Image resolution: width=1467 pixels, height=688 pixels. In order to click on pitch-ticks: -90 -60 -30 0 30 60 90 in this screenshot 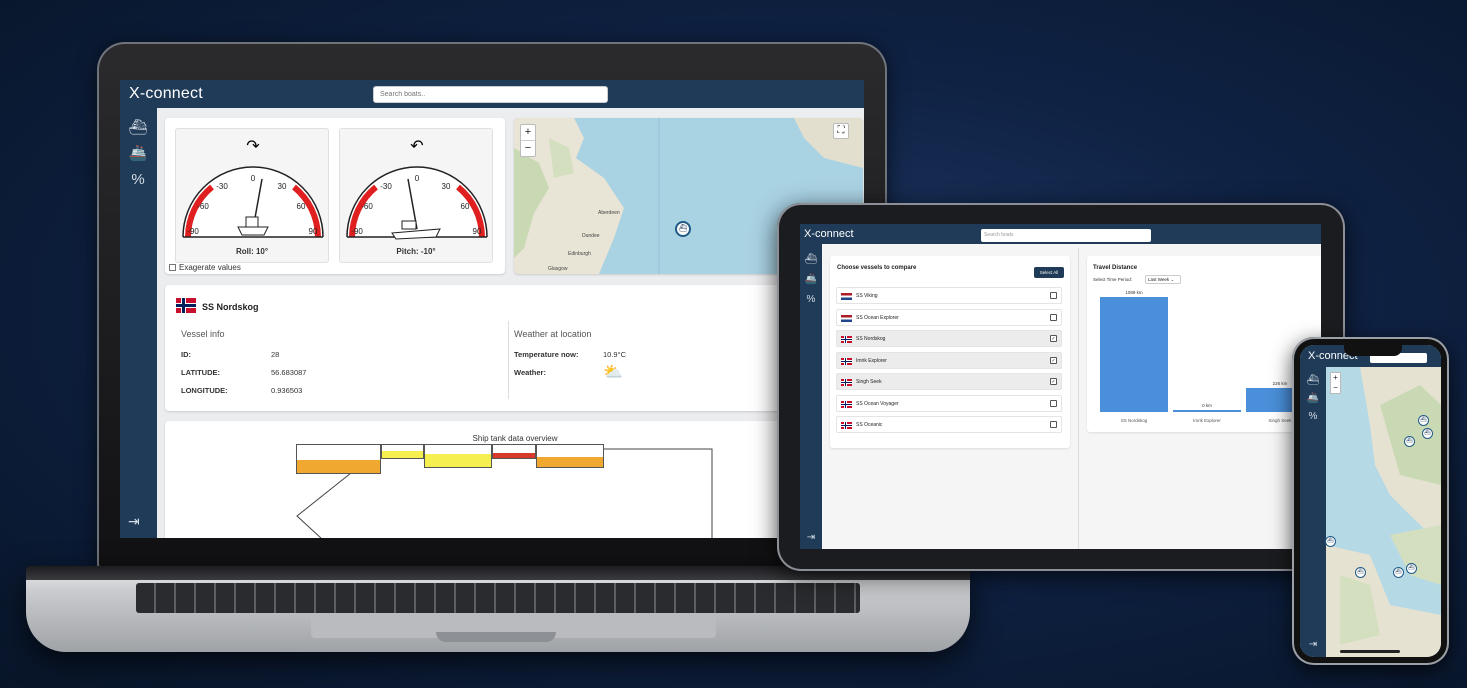, I will do `click(416, 205)`.